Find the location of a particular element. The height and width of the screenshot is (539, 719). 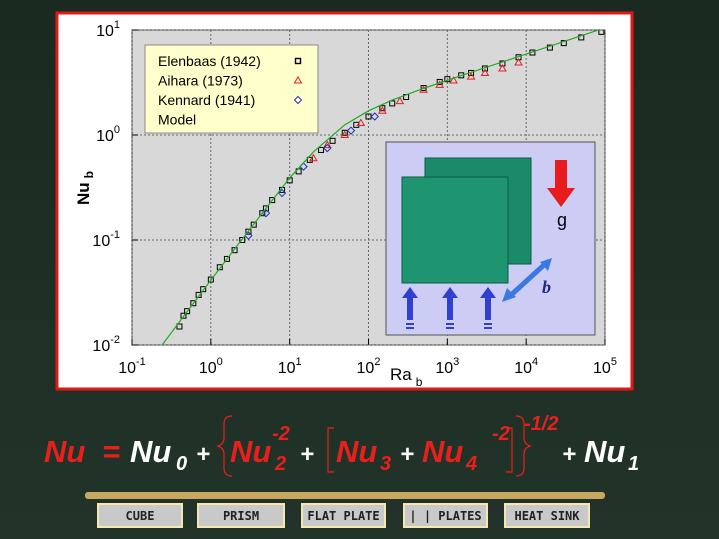

gravity-label: g is located at coordinates (562, 220).